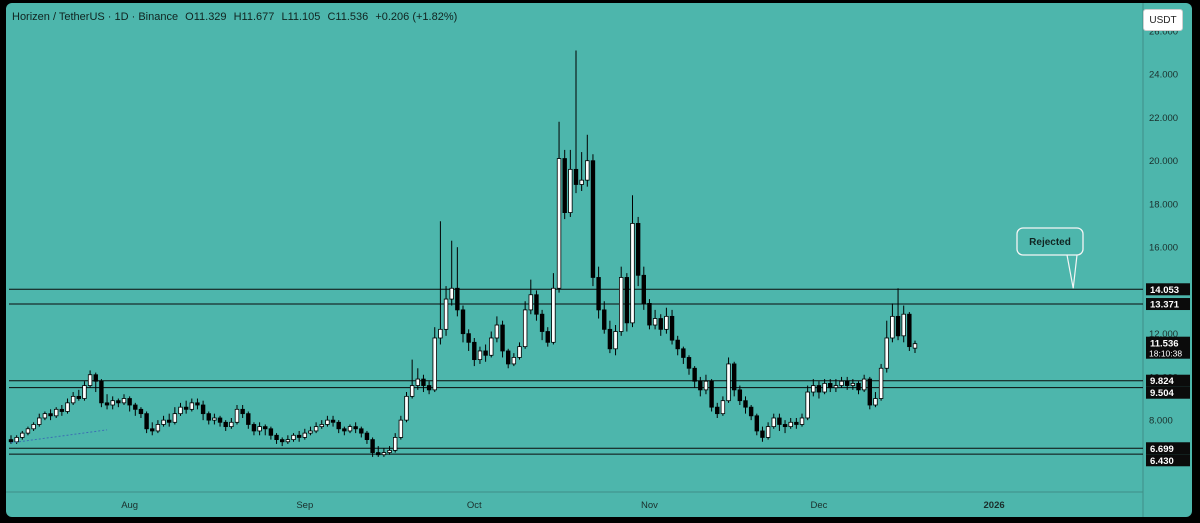 The image size is (1200, 523). I want to click on level-label-box, so click(1168, 380).